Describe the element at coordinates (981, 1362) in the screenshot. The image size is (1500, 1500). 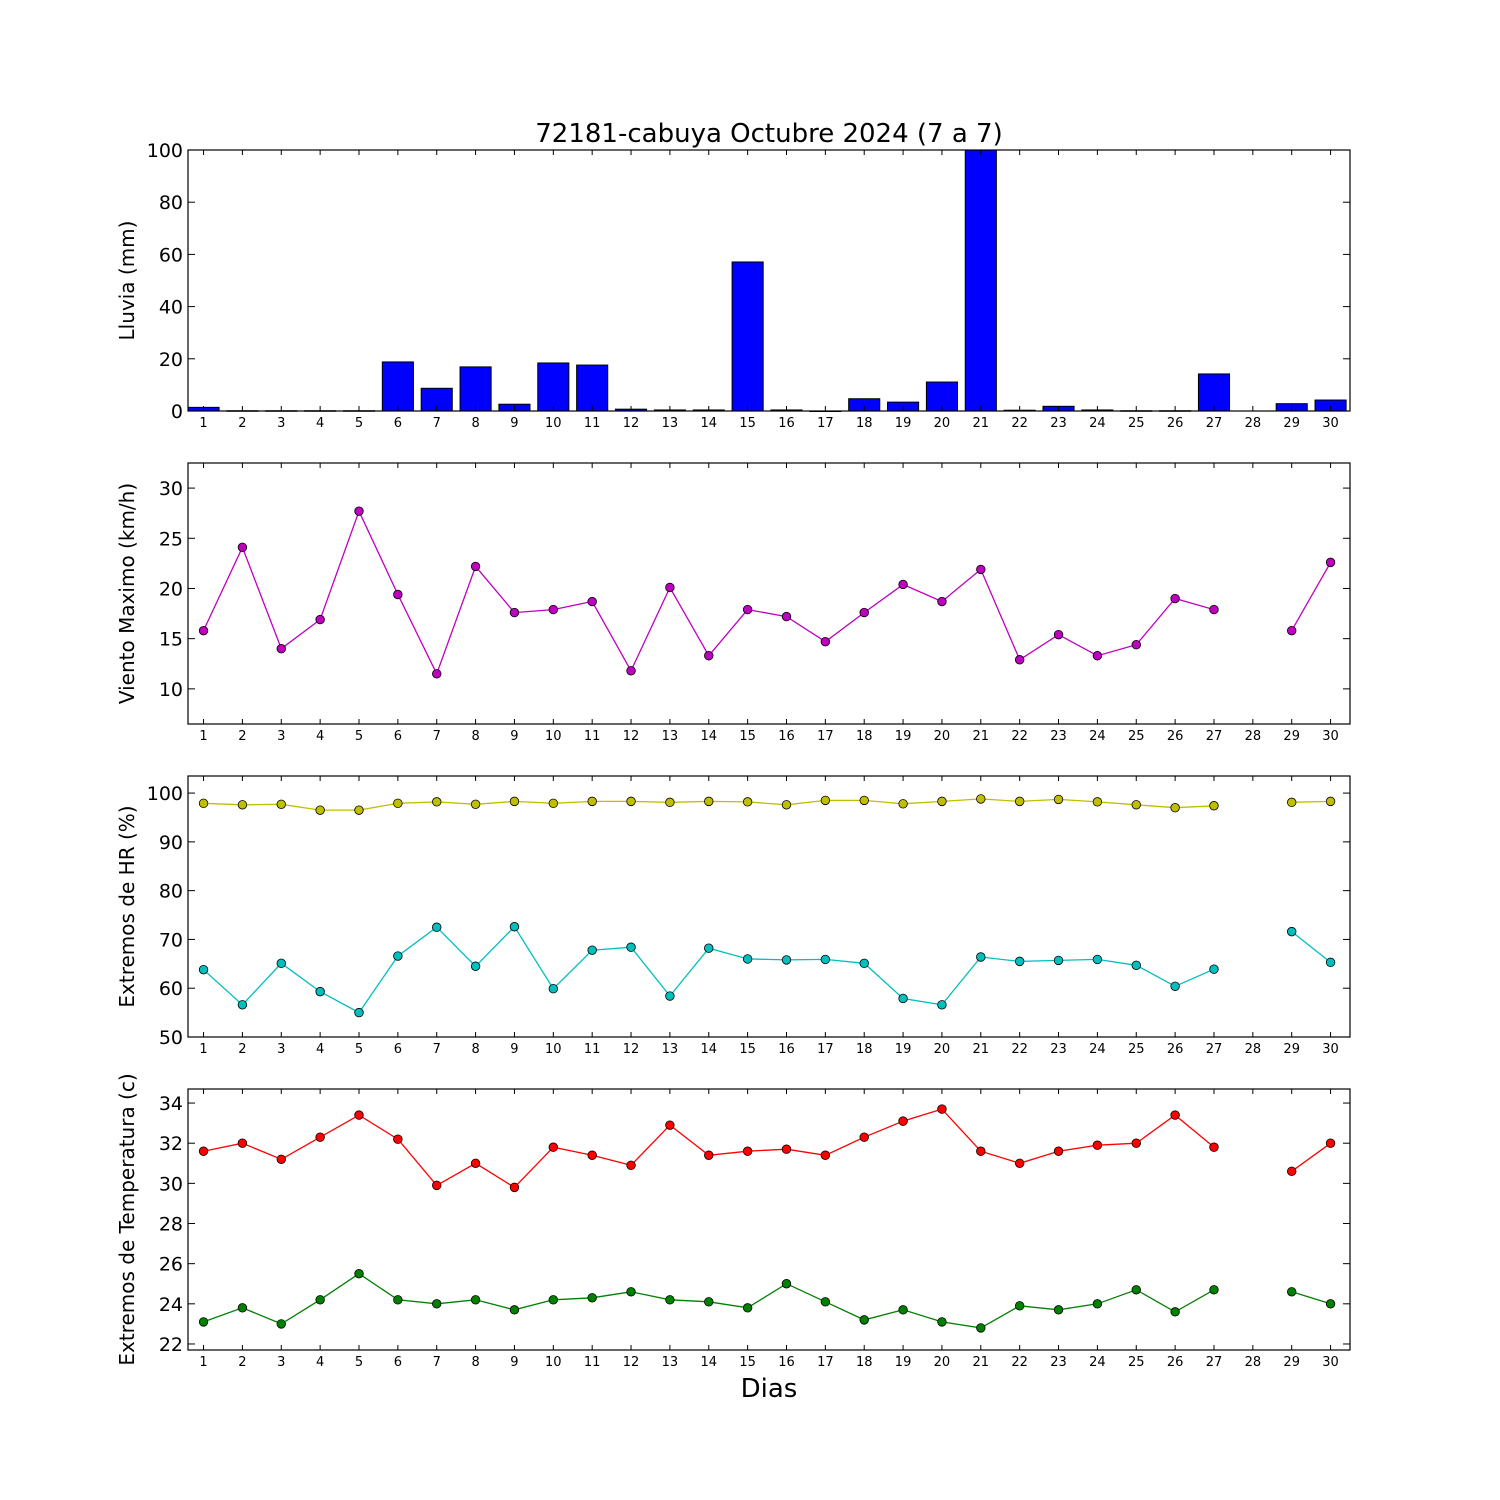
I see `x-tick-label: 21` at that location.